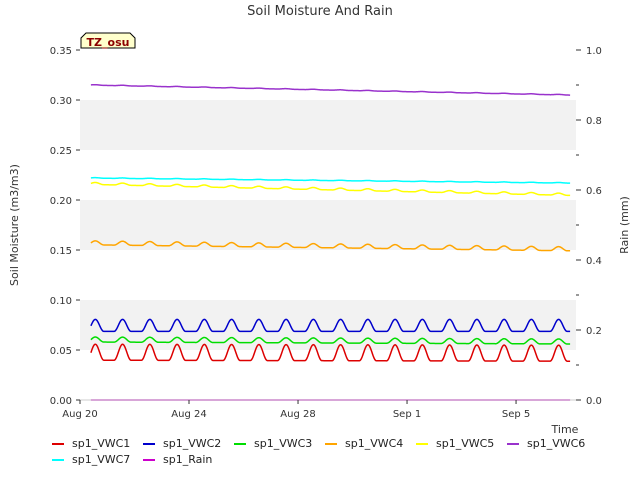 The width and height of the screenshot is (640, 484). Describe the element at coordinates (407, 414) in the screenshot. I see `x-tick-label: Sep 1` at that location.